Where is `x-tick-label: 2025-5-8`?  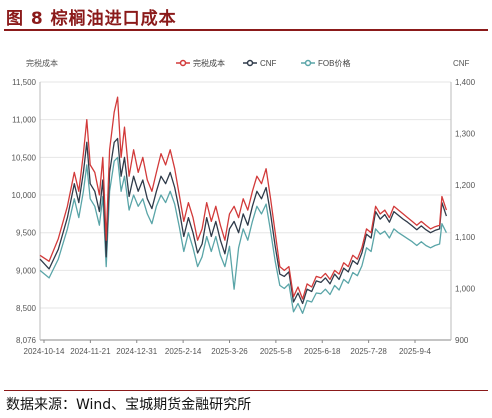
x-tick-label: 2025-5-8 is located at coordinates (276, 351).